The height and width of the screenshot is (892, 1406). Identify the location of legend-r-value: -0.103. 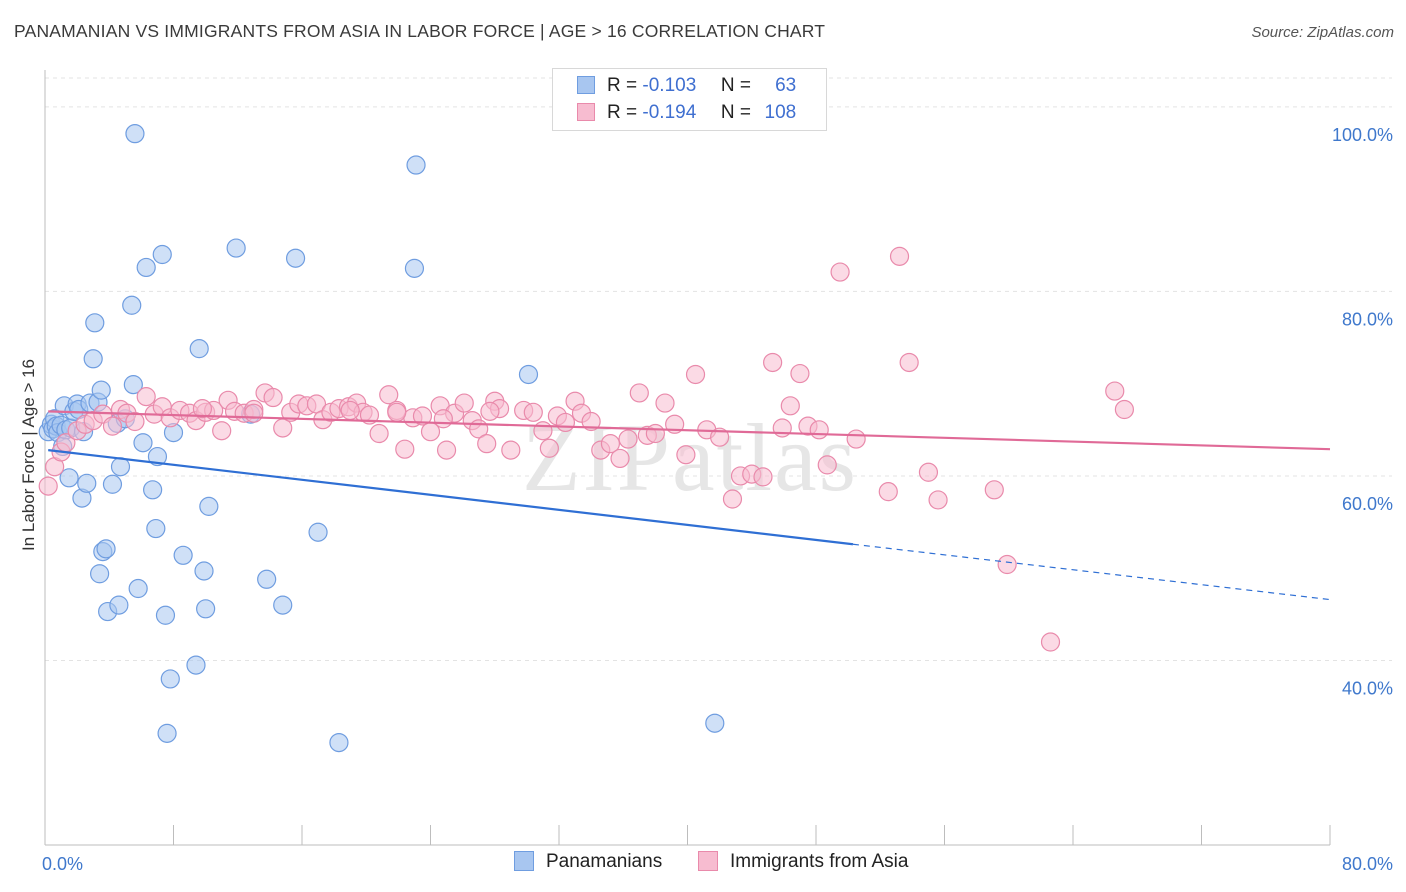
(669, 85).